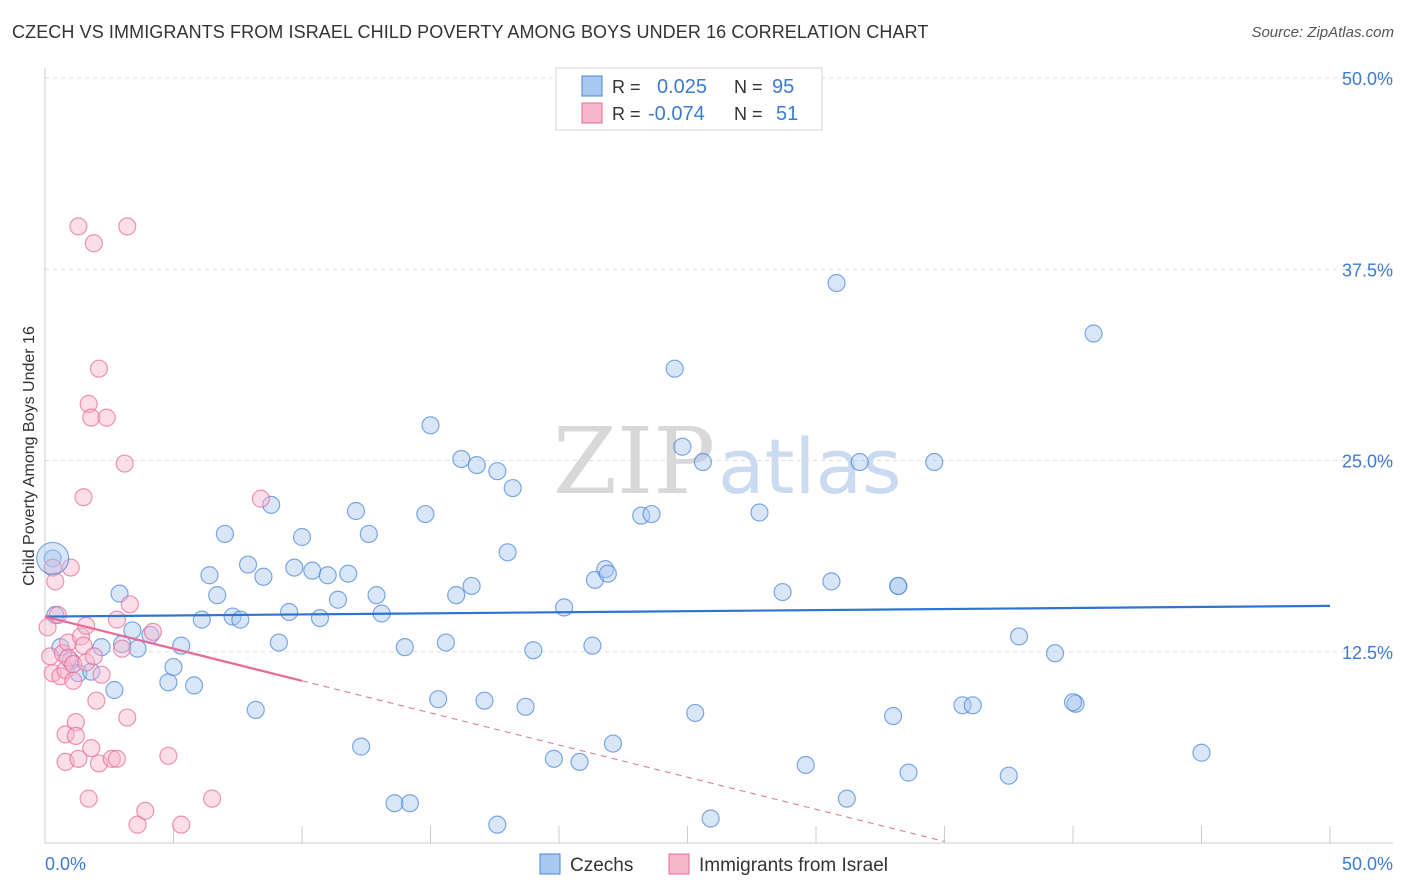 The height and width of the screenshot is (892, 1406). I want to click on legend-swatch-czechs, so click(592, 86).